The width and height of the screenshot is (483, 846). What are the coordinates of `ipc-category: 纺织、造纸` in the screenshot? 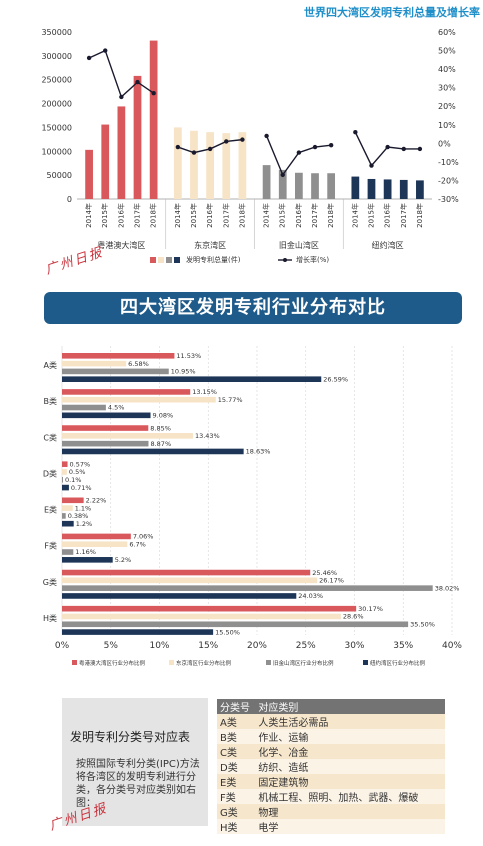 It's located at (350, 766).